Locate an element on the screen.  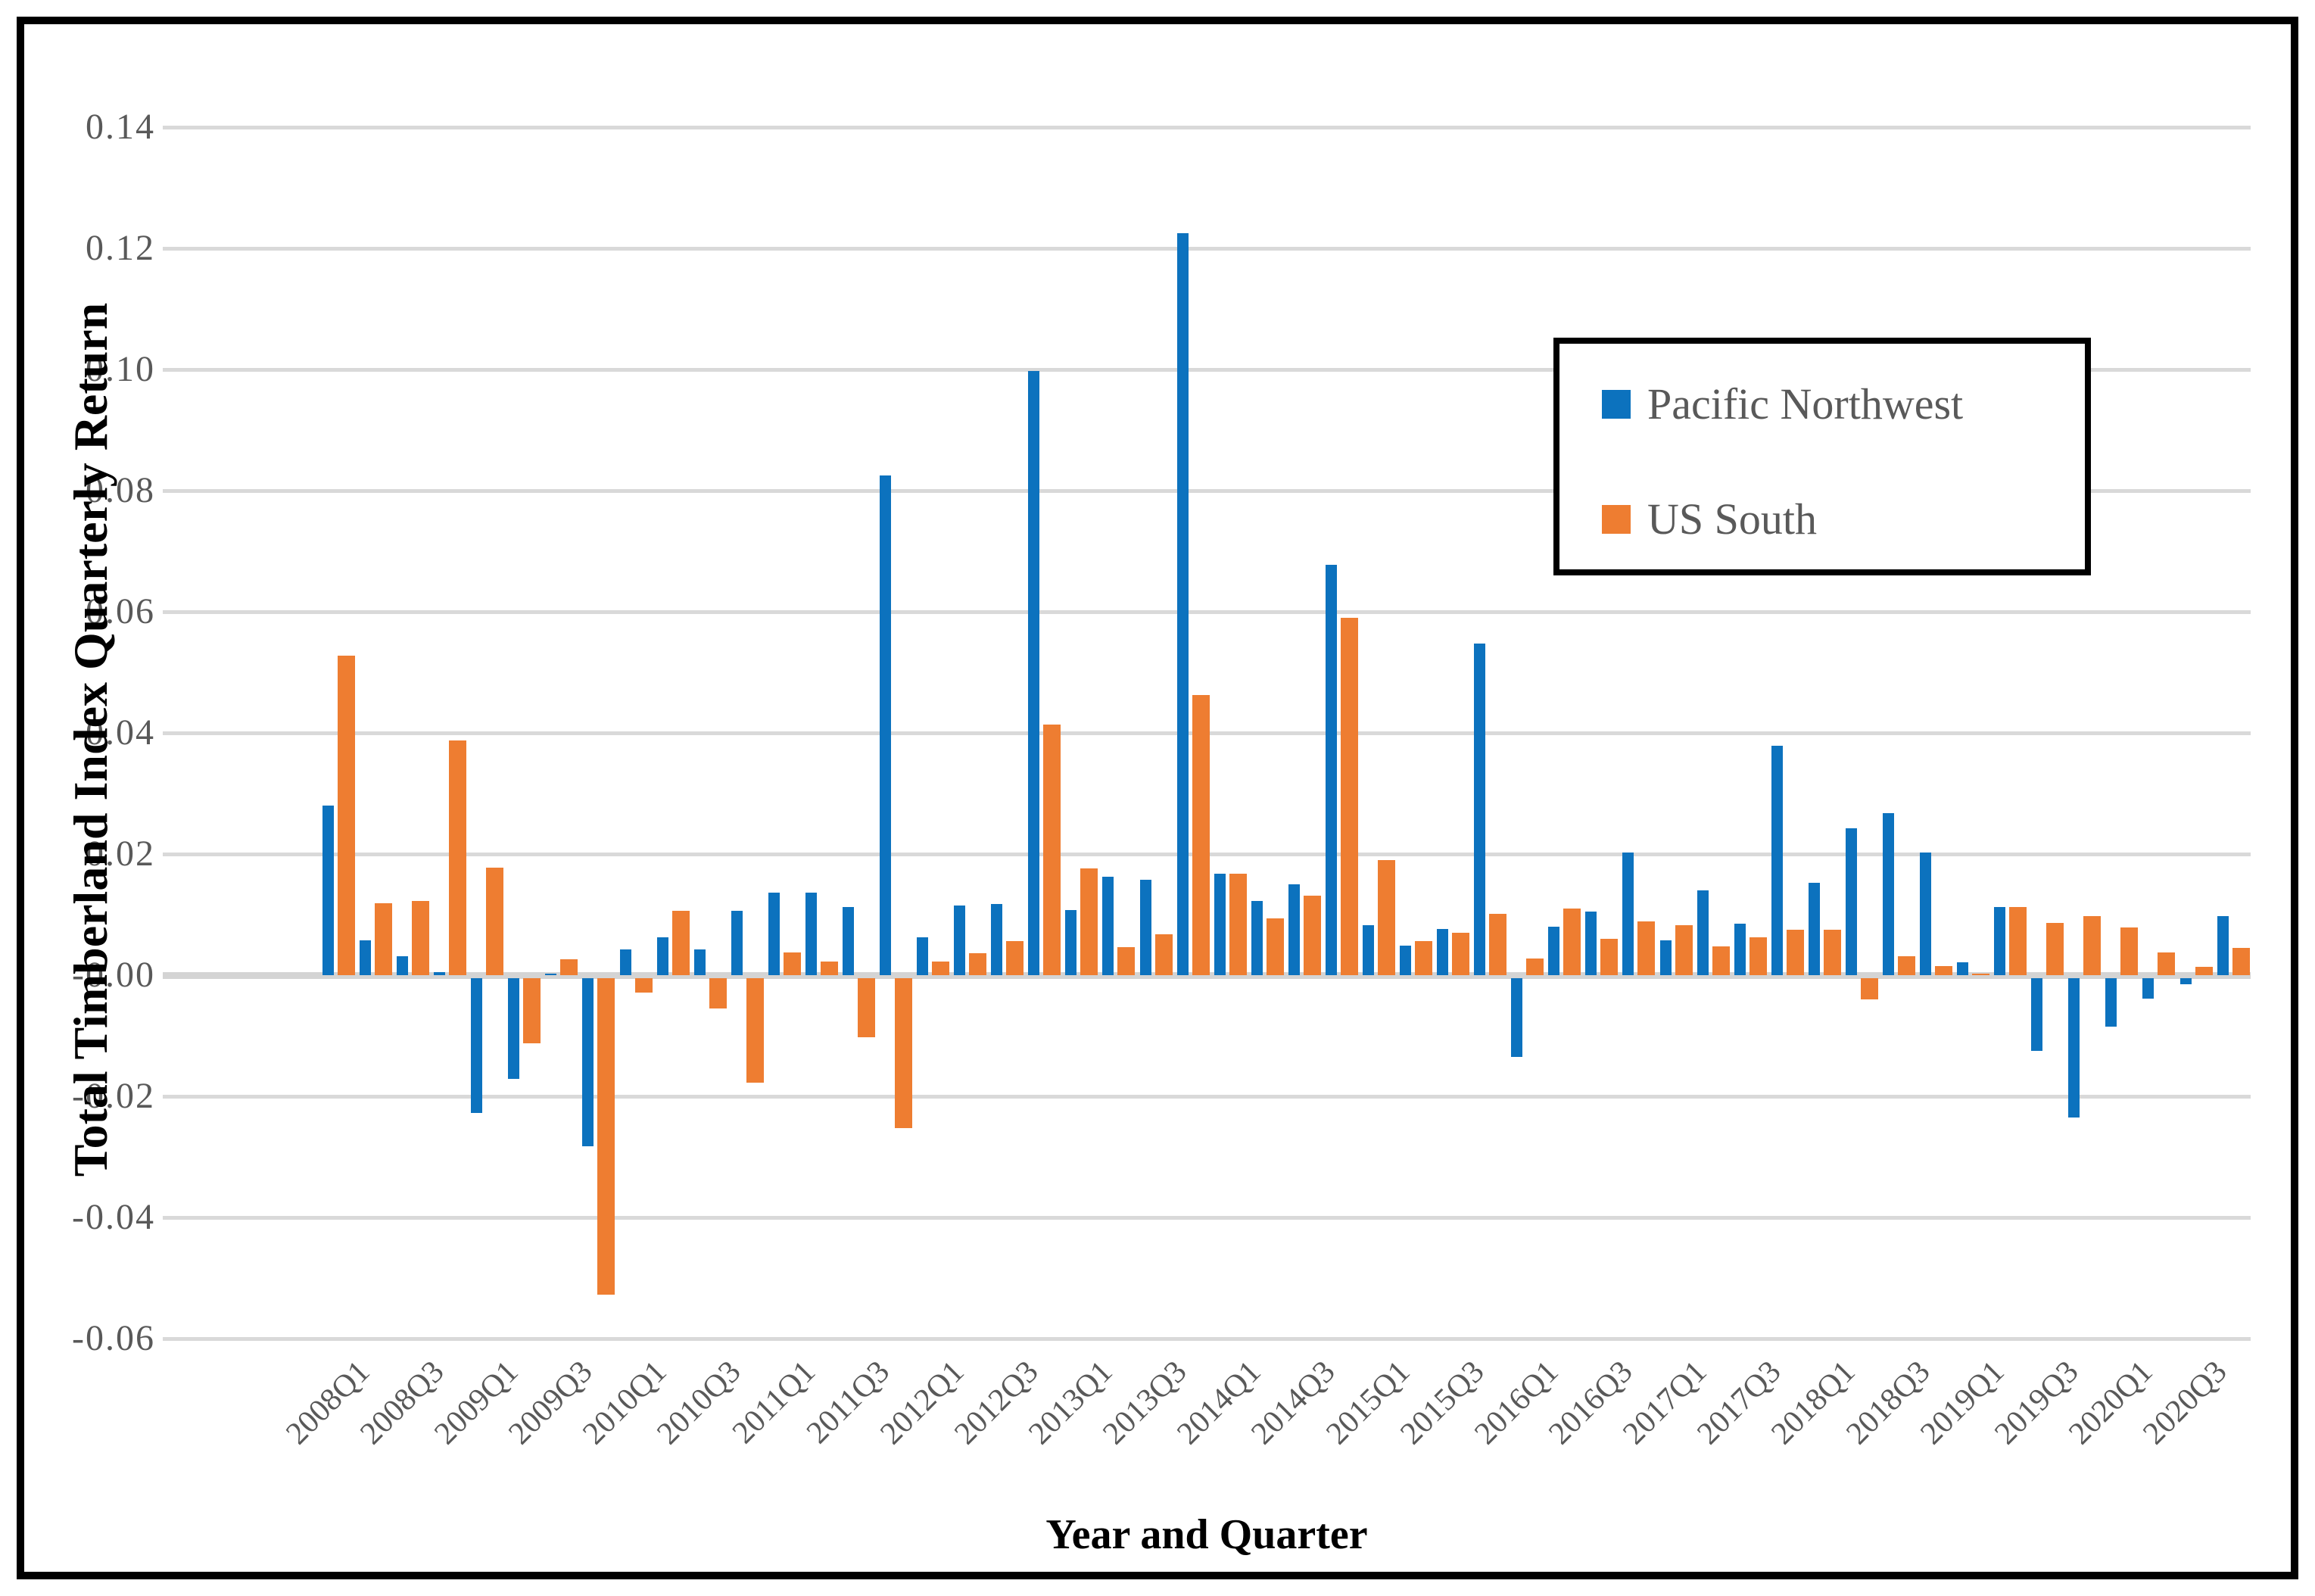
x-axis-zero-line is located at coordinates (1207, 975).